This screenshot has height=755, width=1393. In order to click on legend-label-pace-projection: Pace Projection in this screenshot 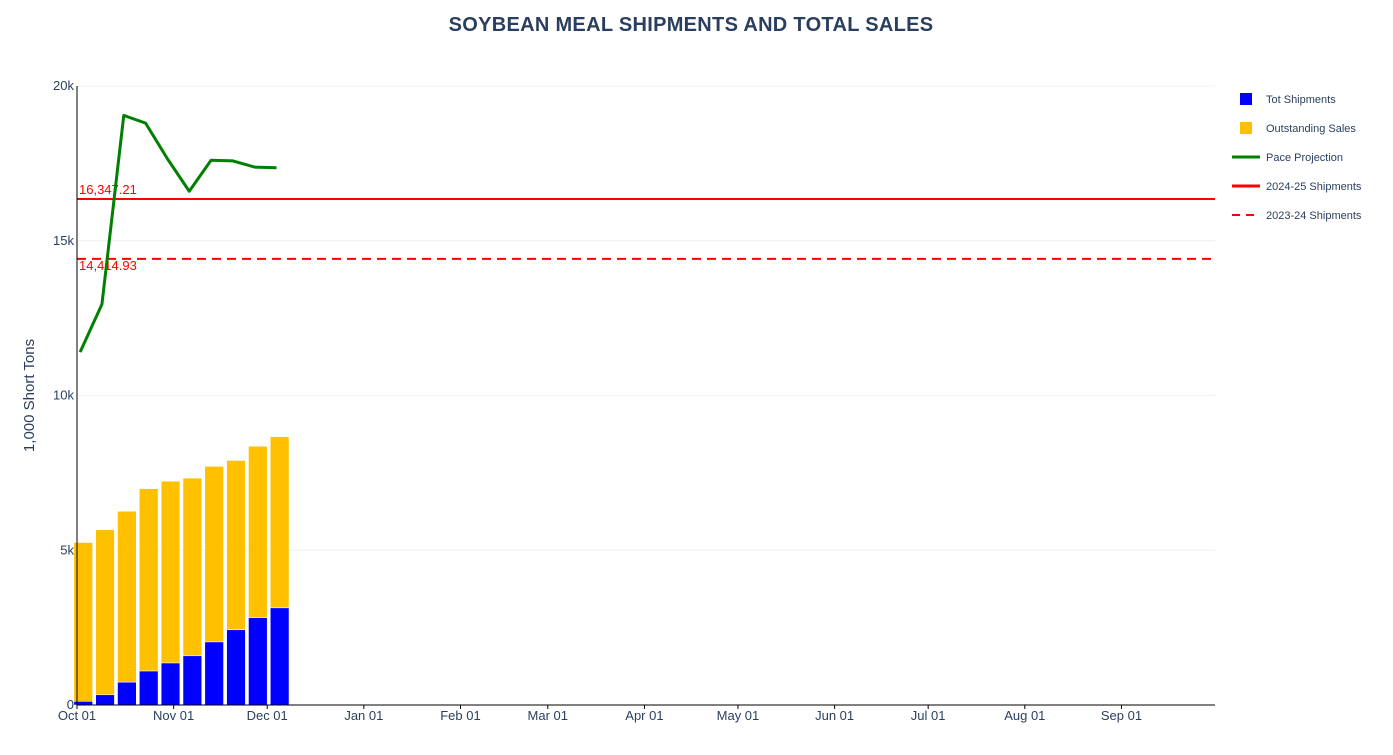, I will do `click(1304, 158)`.